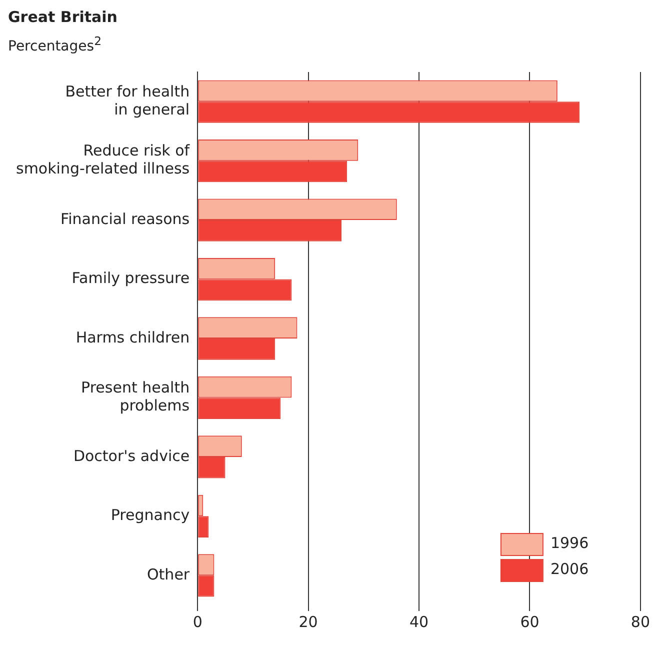 The width and height of the screenshot is (661, 657). Describe the element at coordinates (168, 573) in the screenshot. I see `y-tick-label: Other` at that location.